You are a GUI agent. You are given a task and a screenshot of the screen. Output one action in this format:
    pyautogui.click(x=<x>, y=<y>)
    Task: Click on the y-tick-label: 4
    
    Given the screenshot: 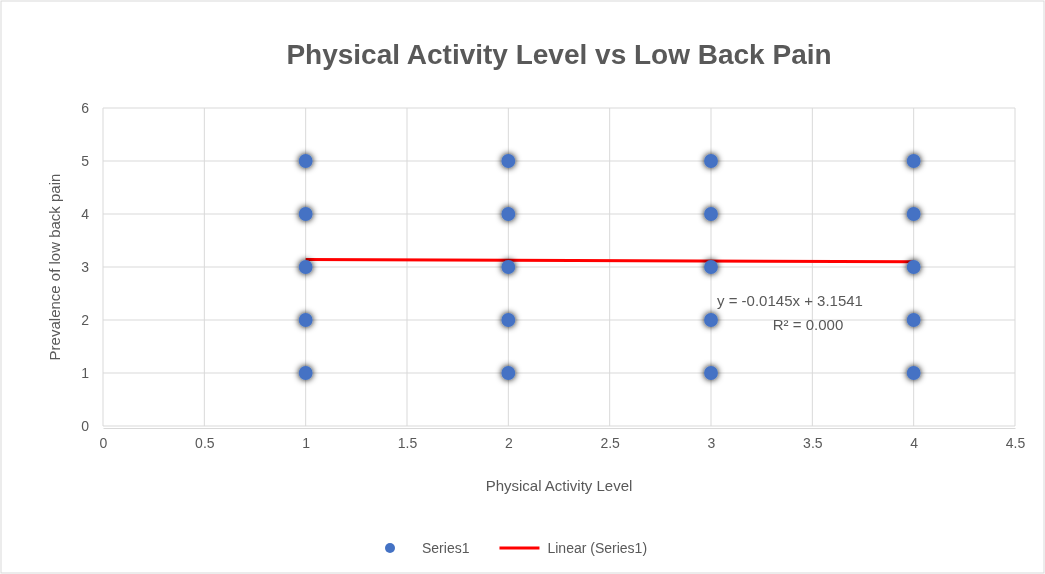 What is the action you would take?
    pyautogui.click(x=85, y=213)
    